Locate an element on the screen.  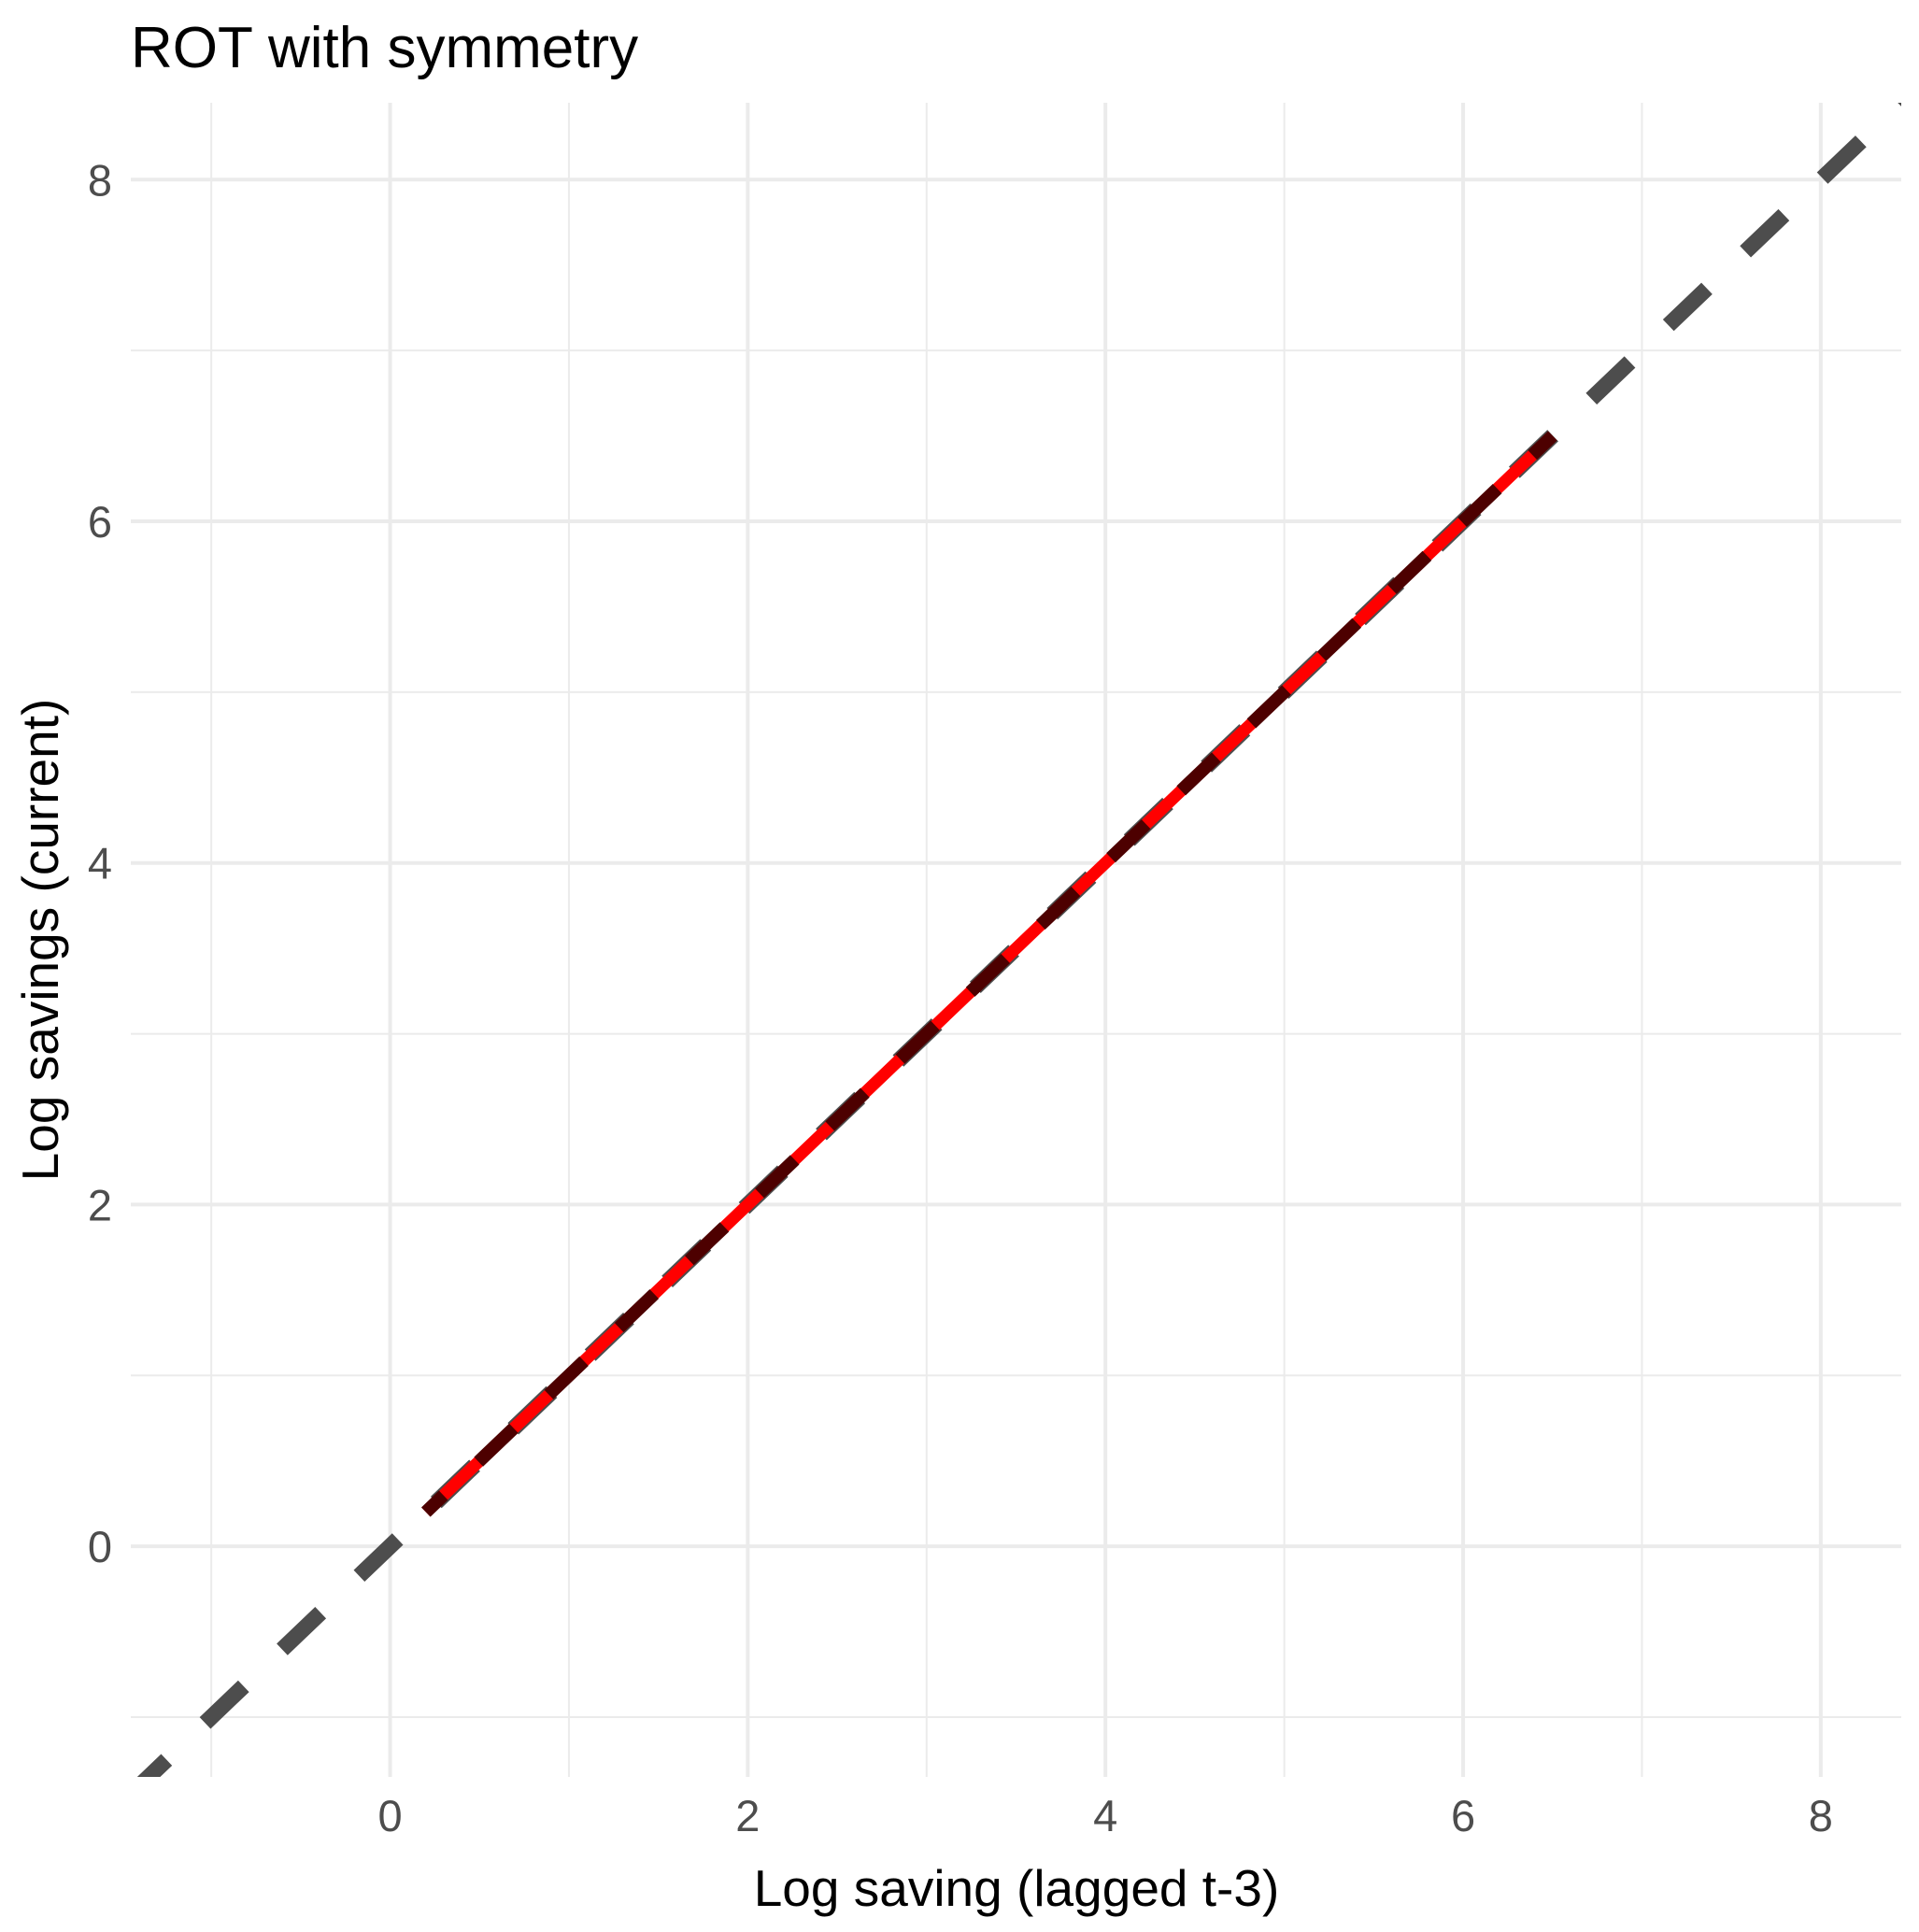
y-tick-labels: 0 2 4 6 8 is located at coordinates (100, 863).